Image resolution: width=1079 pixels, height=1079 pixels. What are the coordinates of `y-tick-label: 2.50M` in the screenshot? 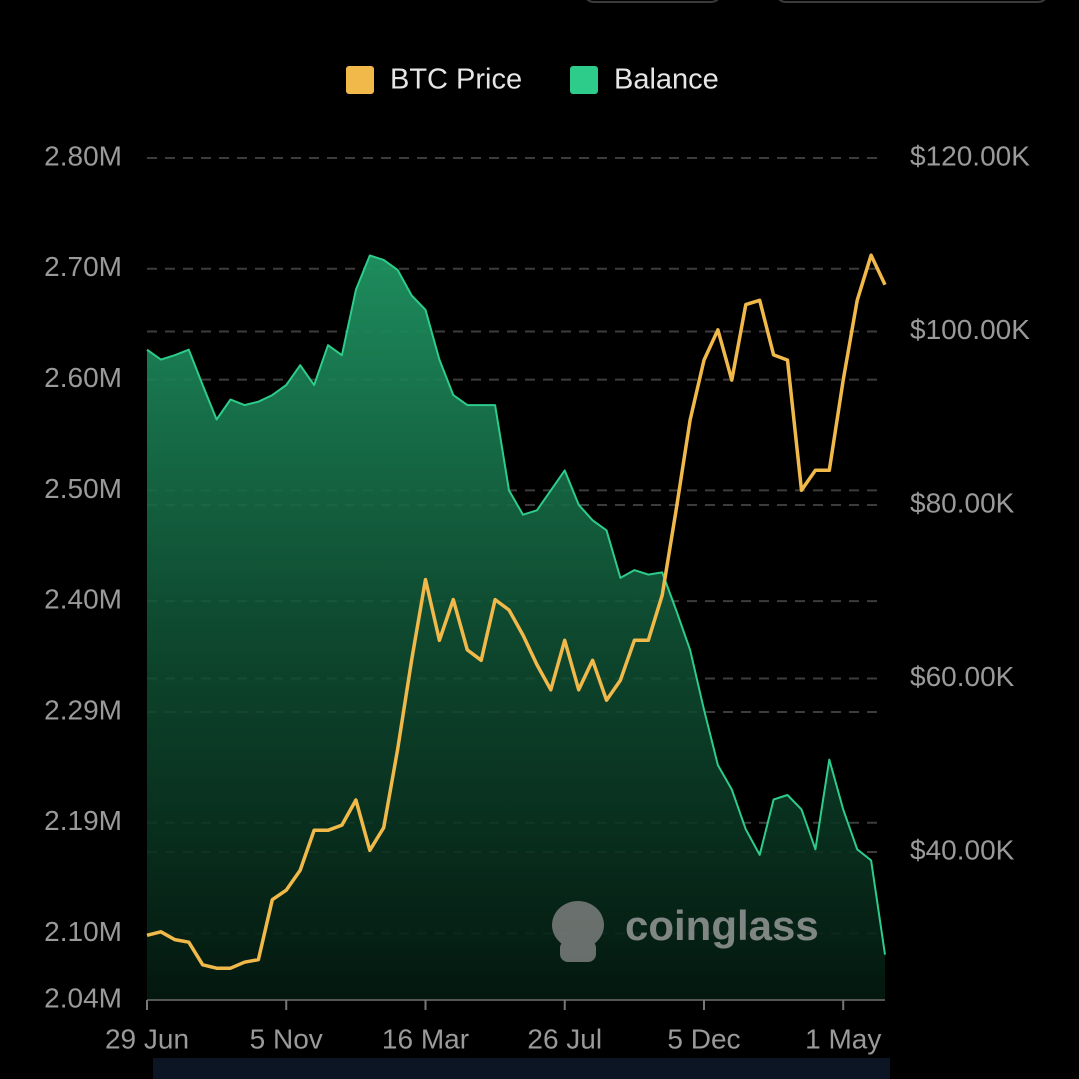 It's located at (83, 488).